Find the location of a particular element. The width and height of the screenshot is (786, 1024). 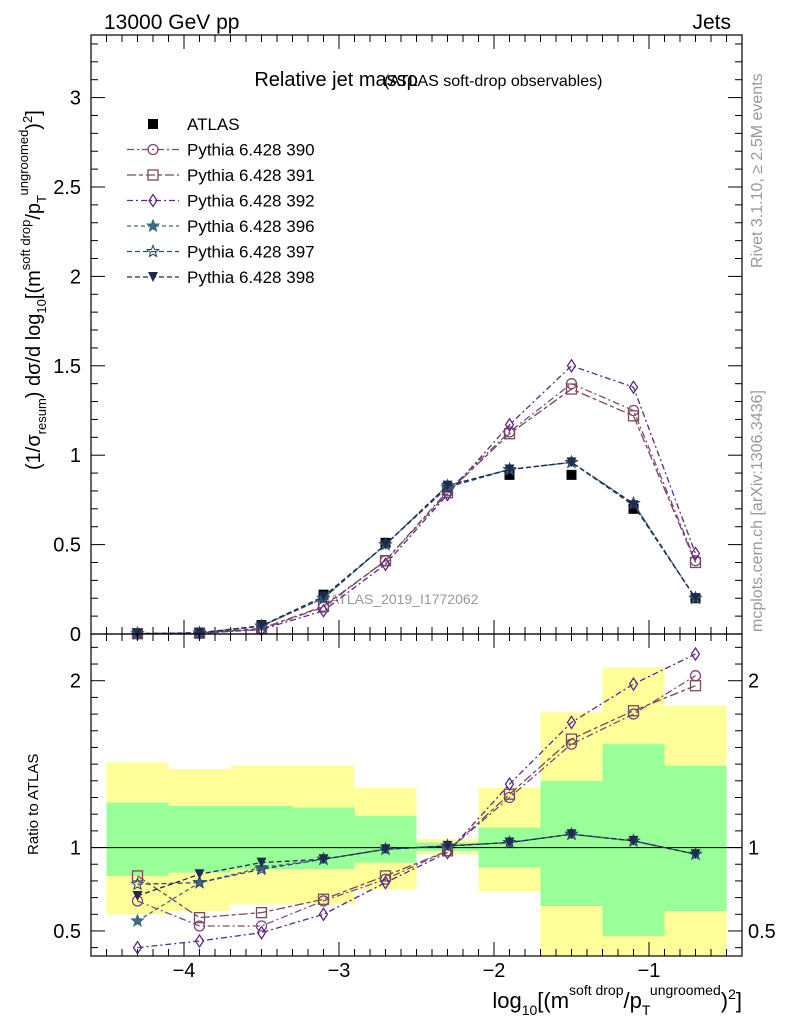

y-tick-label: 2.5 is located at coordinates (67, 188).